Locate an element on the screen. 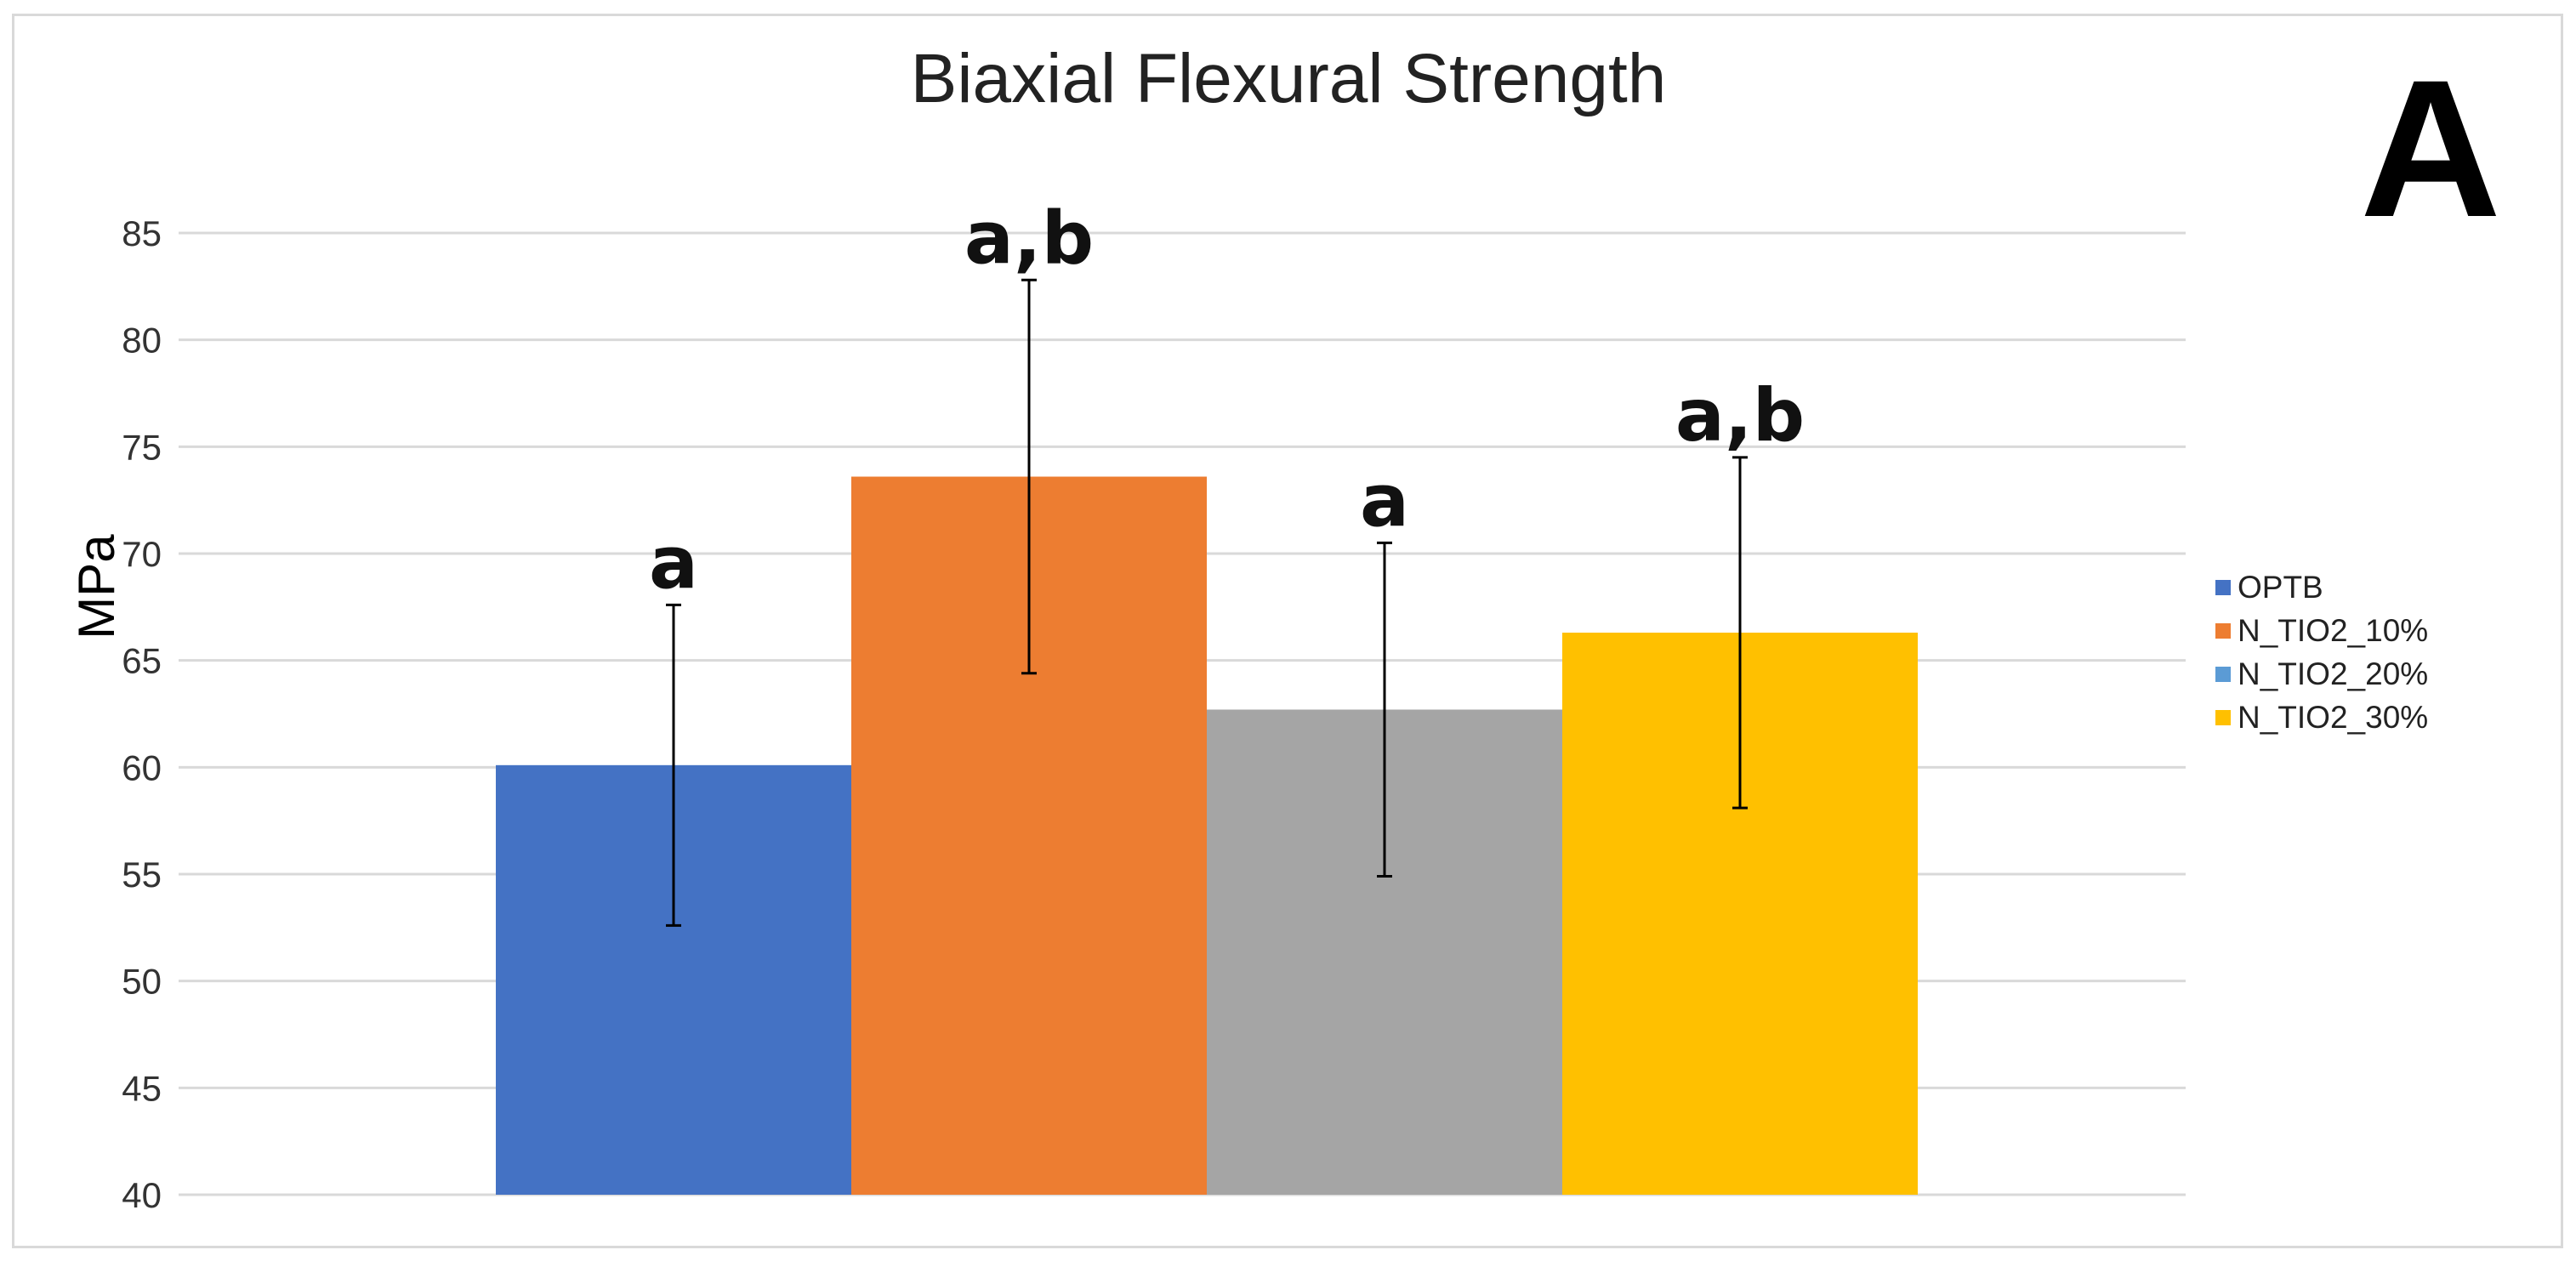 The width and height of the screenshot is (2576, 1267). significance-labels: a a,b a a,b is located at coordinates (1227, 401).